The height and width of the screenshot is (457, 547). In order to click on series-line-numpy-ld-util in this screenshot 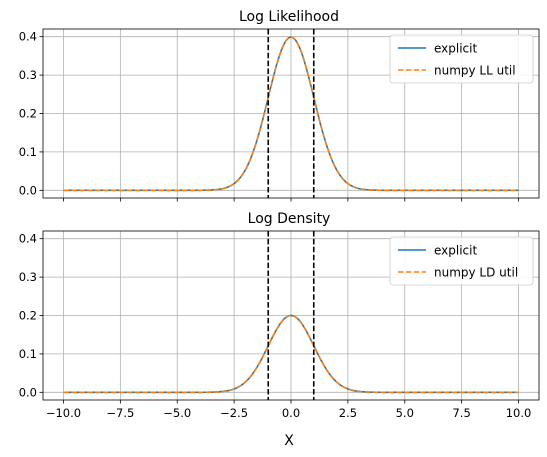, I will do `click(291, 354)`.